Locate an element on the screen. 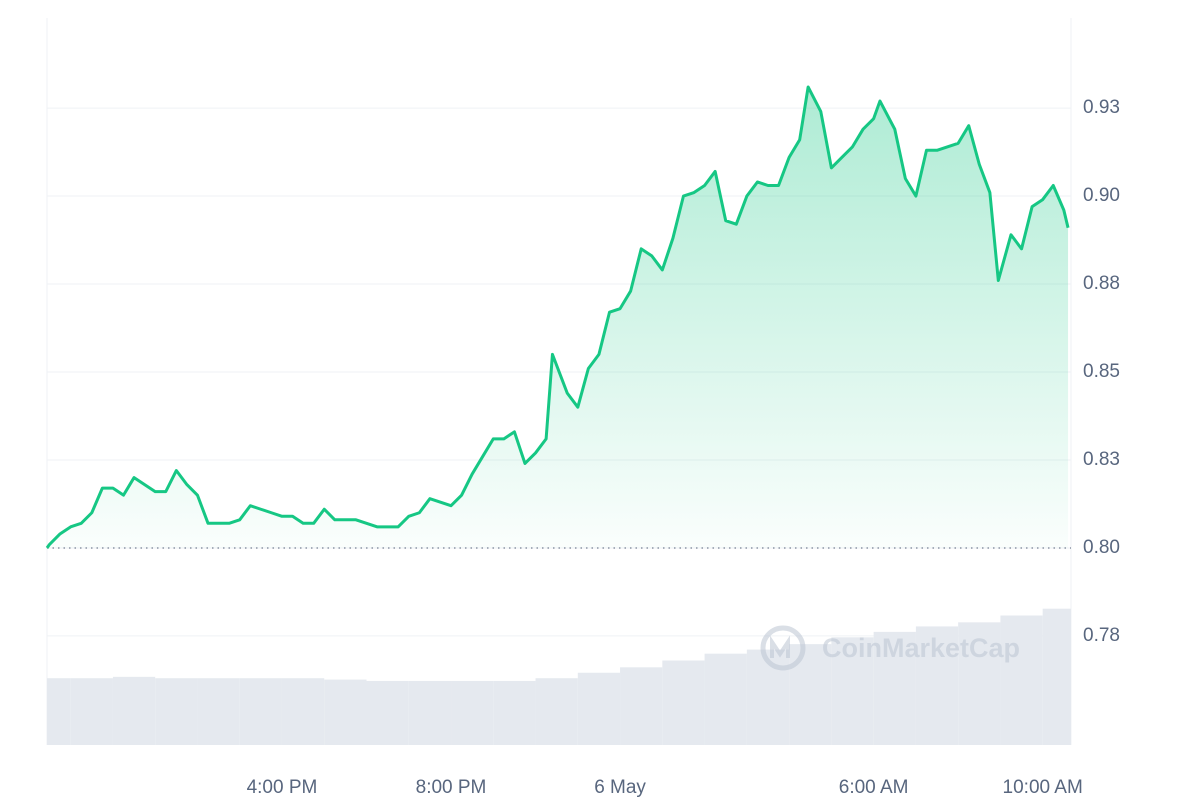  y-tick-label: 0.90 is located at coordinates (1101, 195).